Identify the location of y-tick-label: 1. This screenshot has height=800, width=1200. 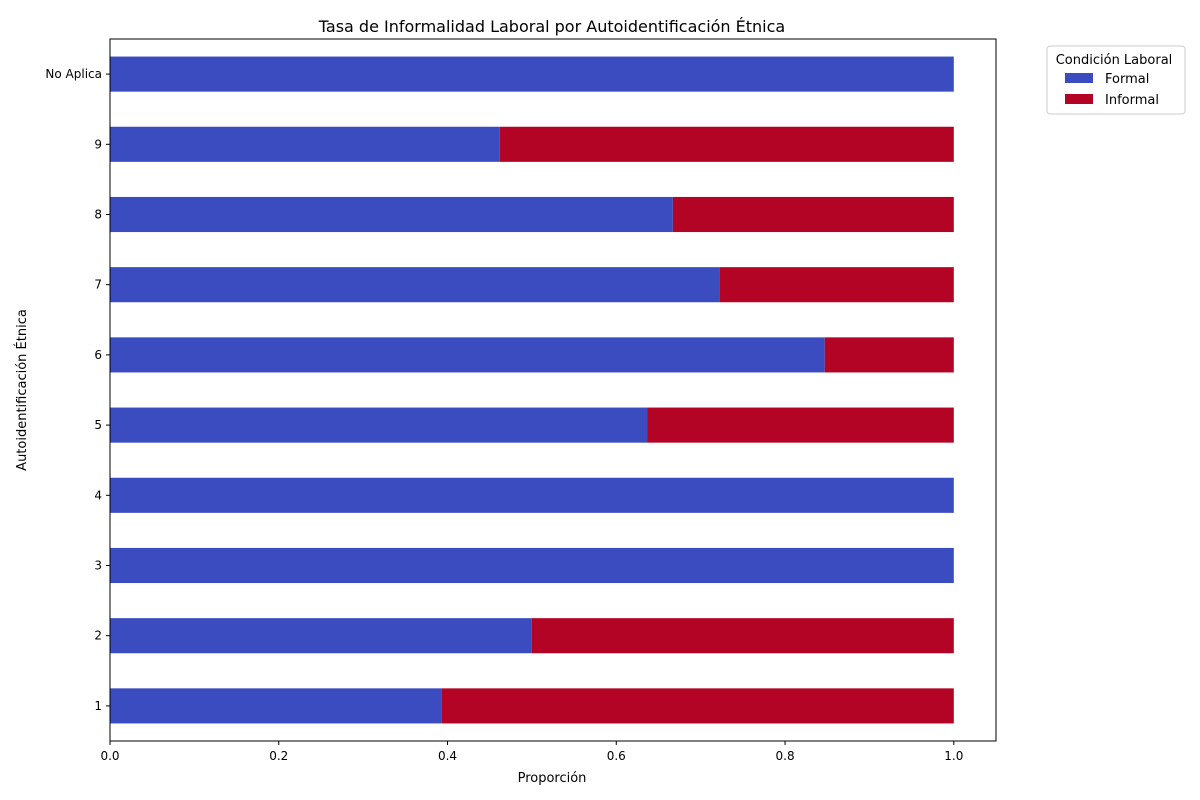
(98, 706).